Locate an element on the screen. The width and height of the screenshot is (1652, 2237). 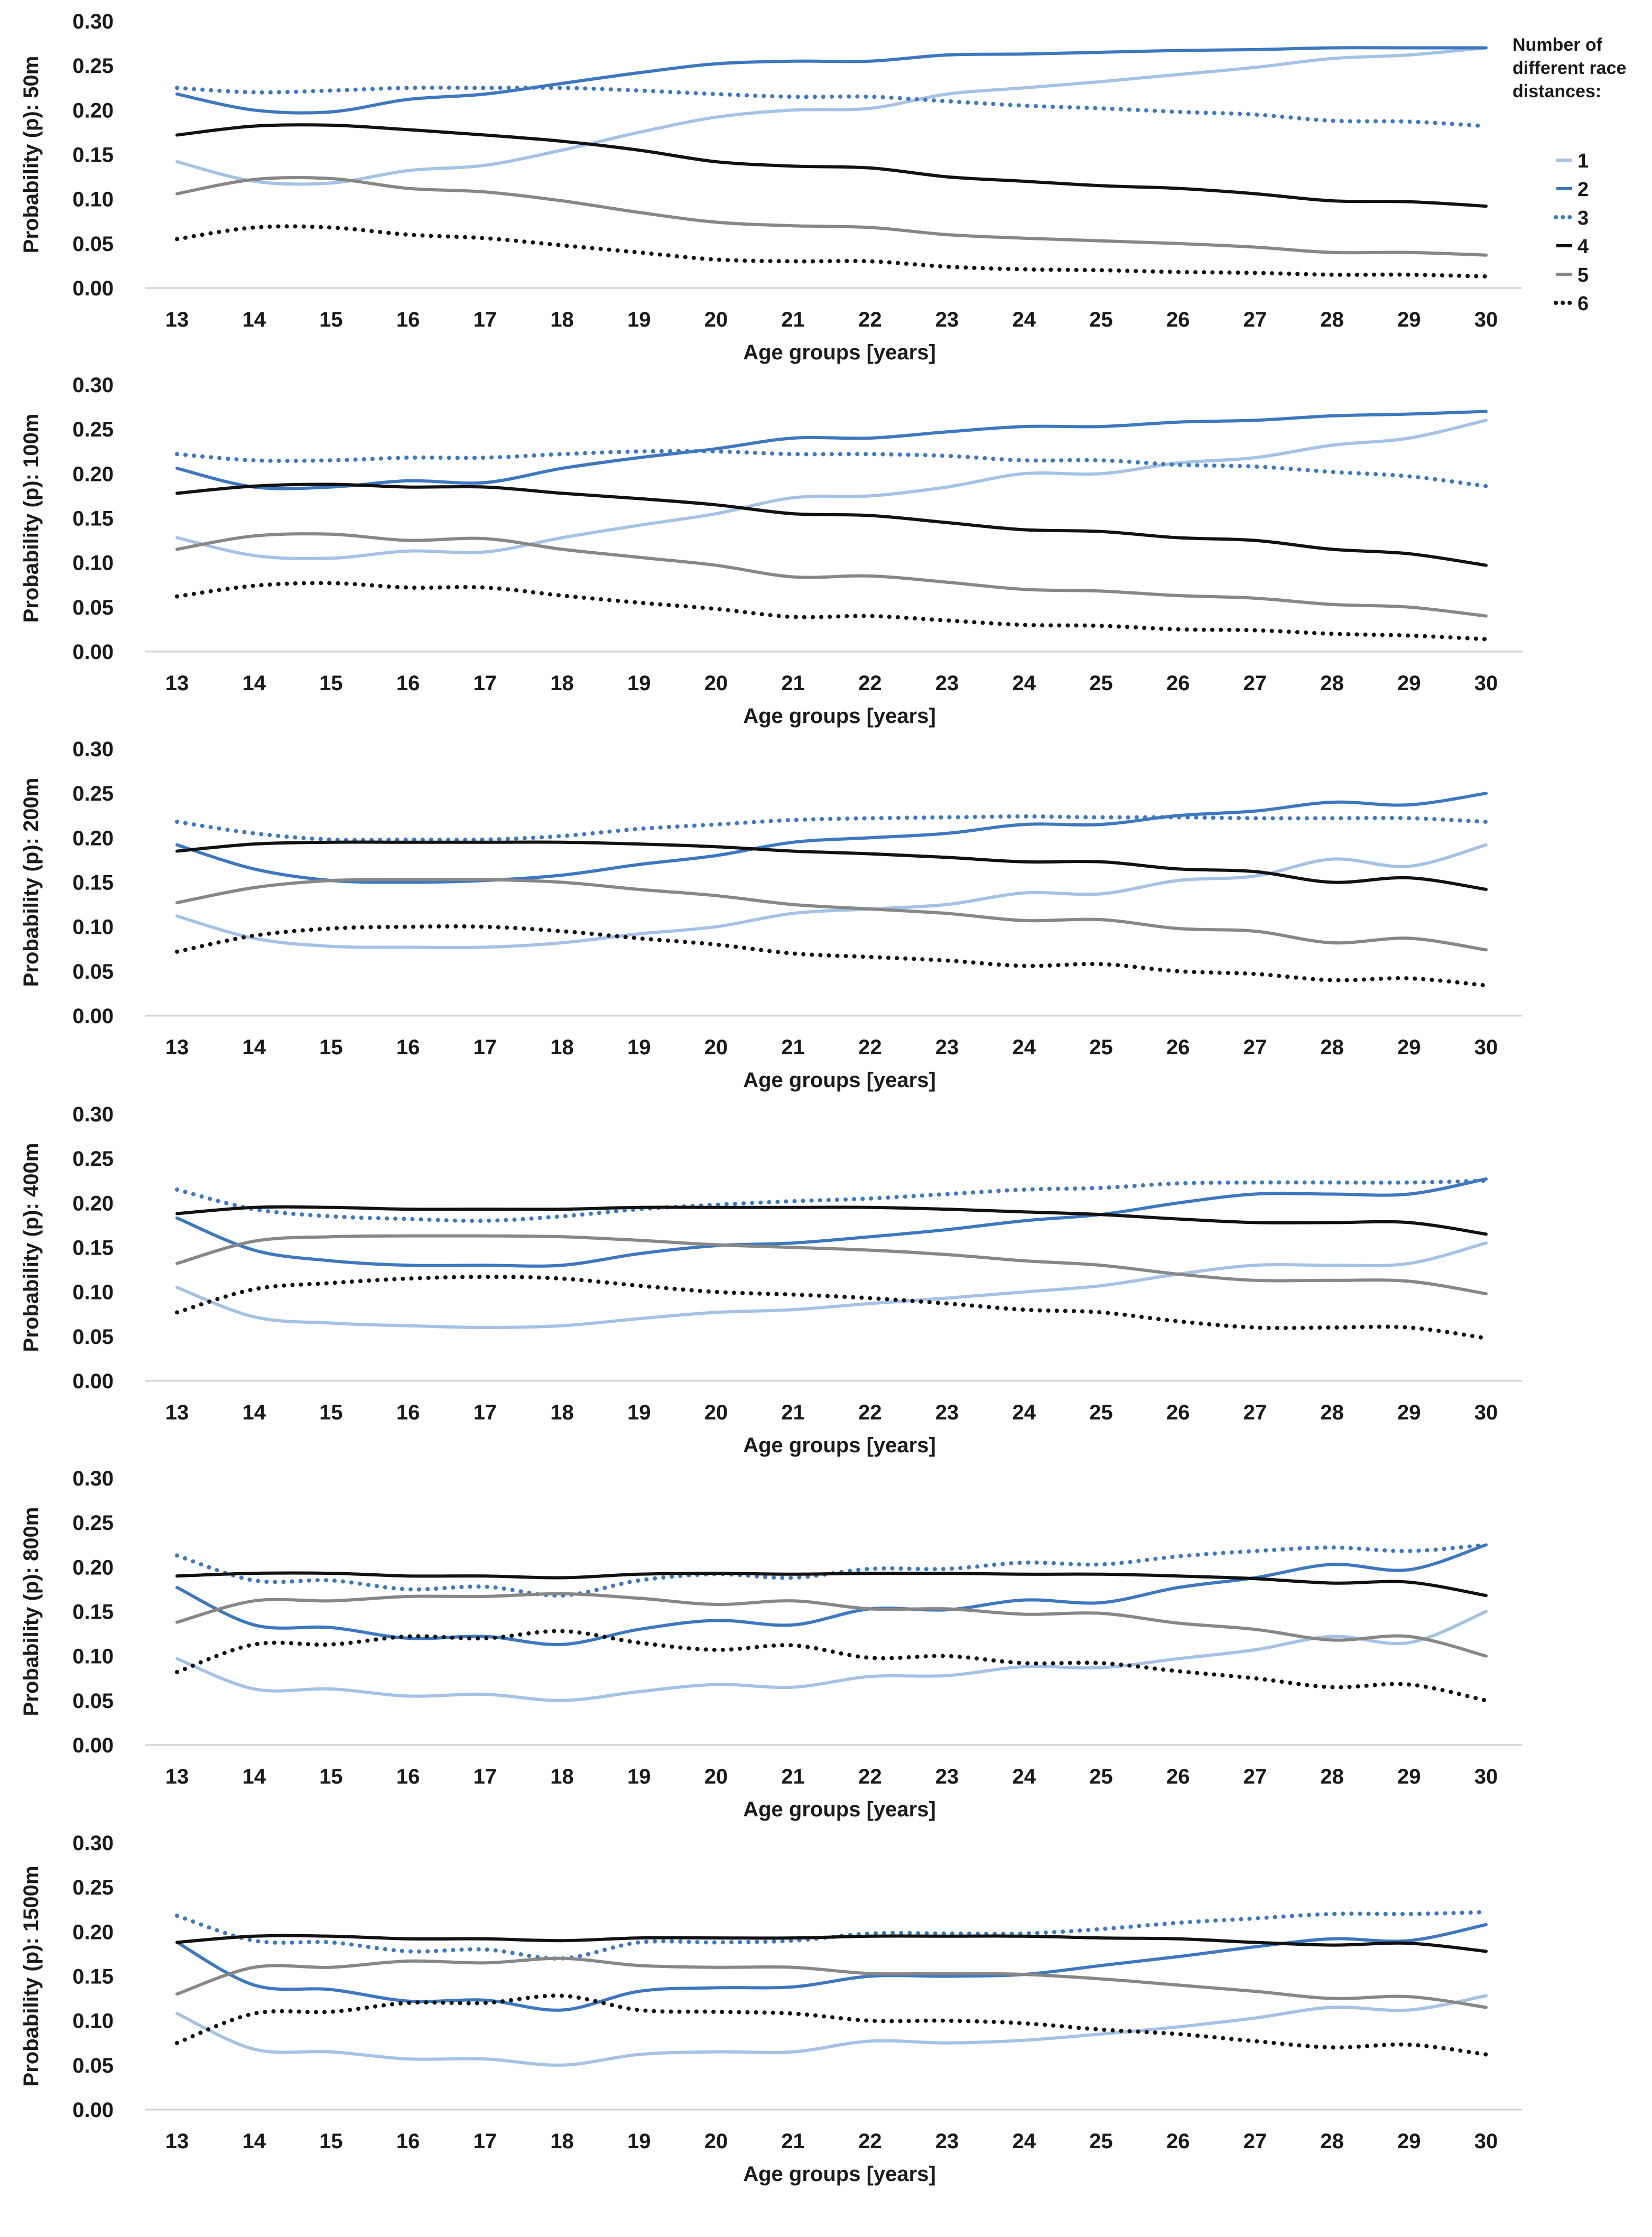
legend-item-label: 1 is located at coordinates (1583, 161).